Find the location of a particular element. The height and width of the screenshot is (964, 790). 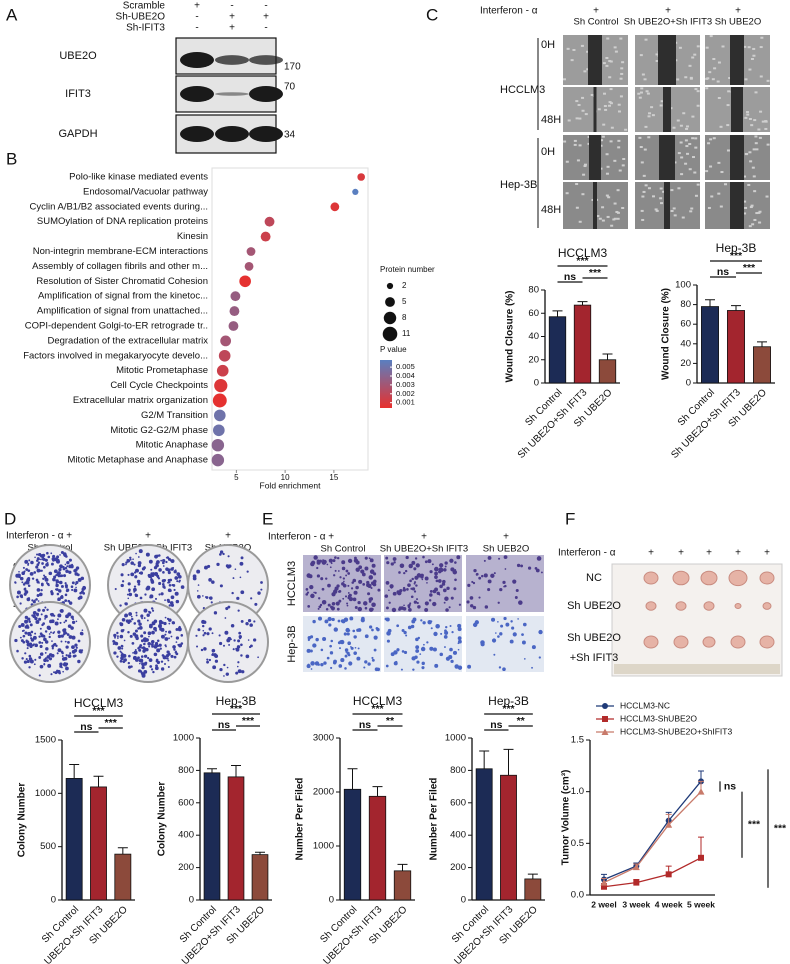

wound-gap is located at coordinates (595, 109).